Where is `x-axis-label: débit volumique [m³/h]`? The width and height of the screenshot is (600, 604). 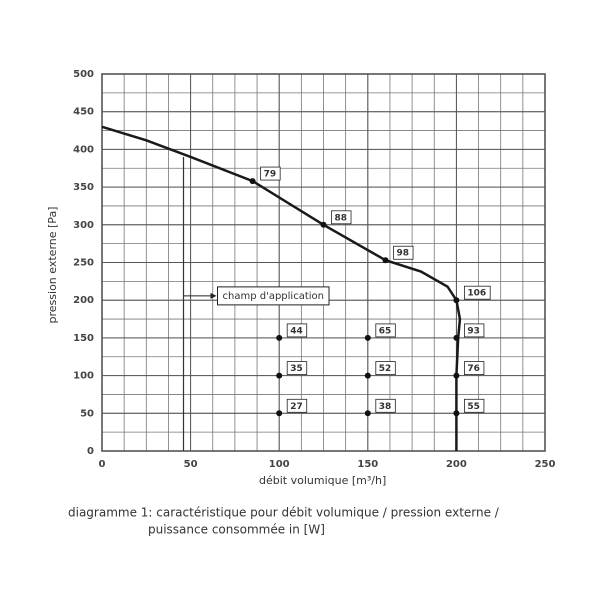 x-axis-label: débit volumique [m³/h] is located at coordinates (322, 480).